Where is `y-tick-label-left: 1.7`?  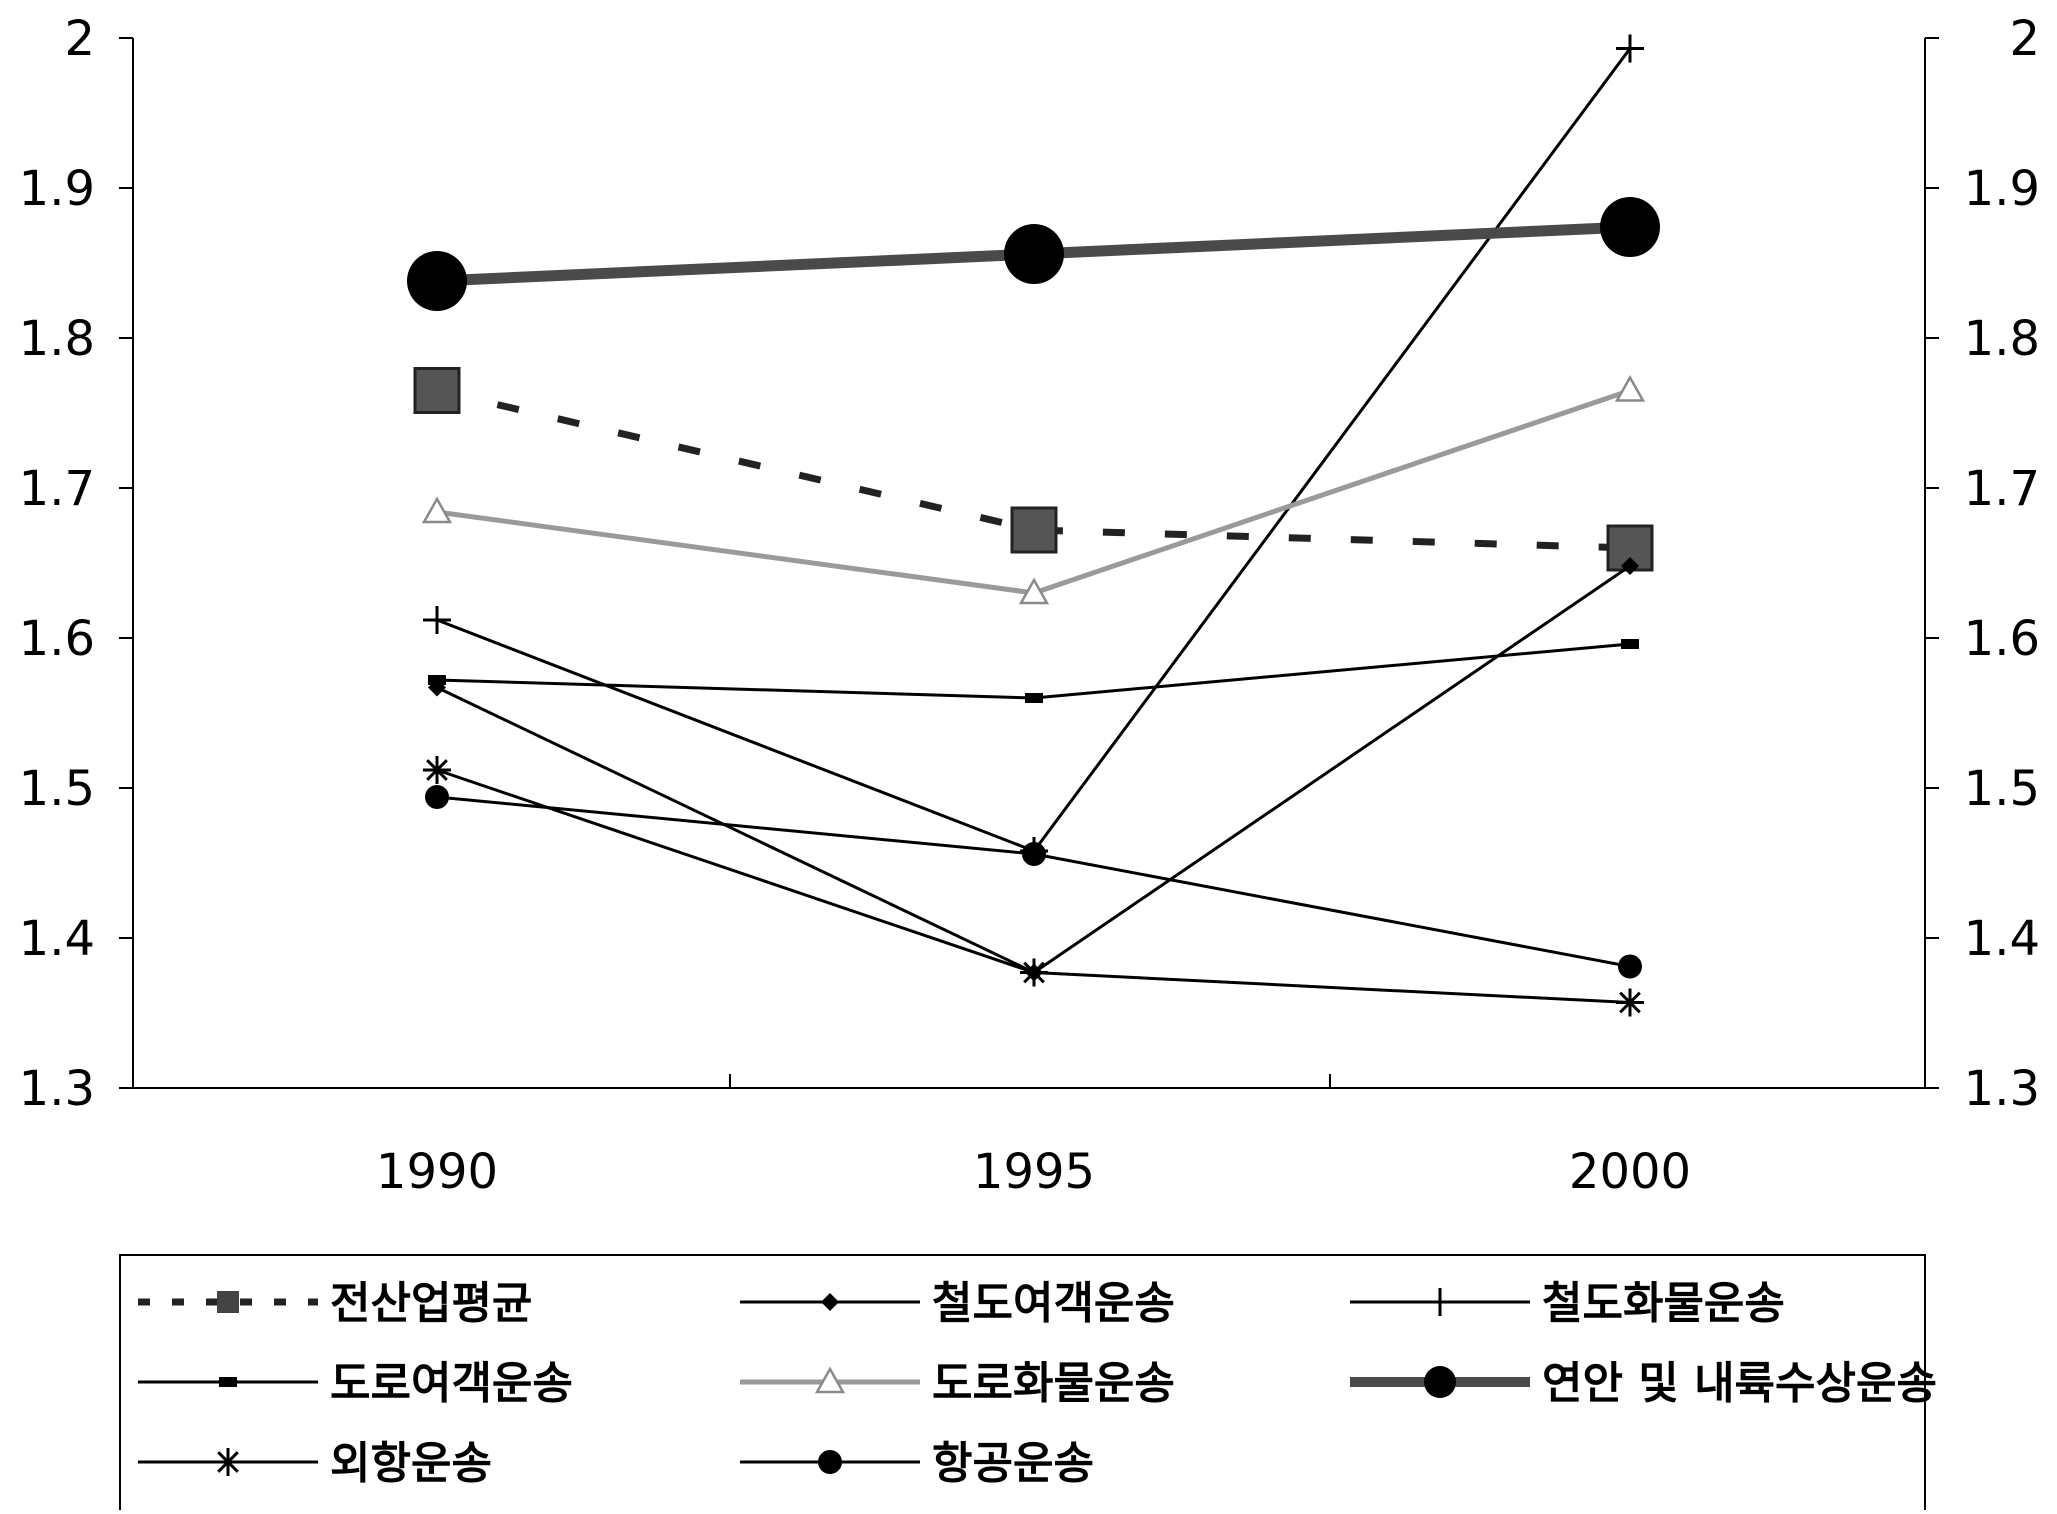 y-tick-label-left: 1.7 is located at coordinates (57, 489).